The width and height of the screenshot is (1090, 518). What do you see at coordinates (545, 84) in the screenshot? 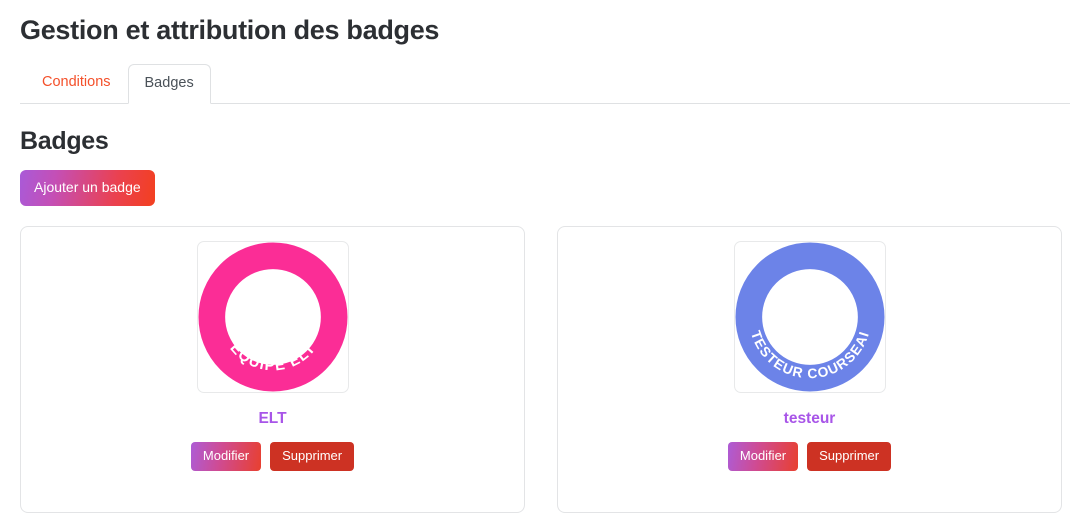
I see `tab-bar: Conditions Badges` at bounding box center [545, 84].